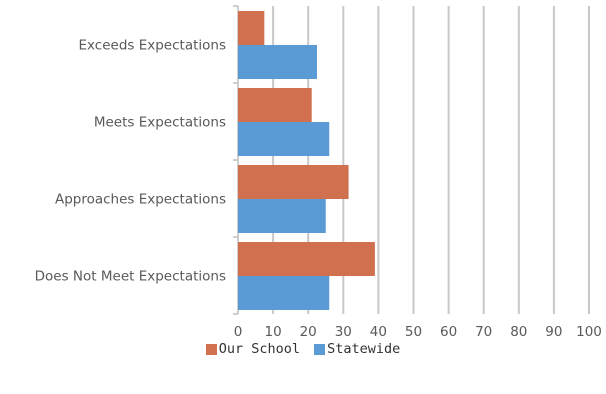 The image size is (606, 394). What do you see at coordinates (343, 332) in the screenshot?
I see `x-tick-label-30: 30` at bounding box center [343, 332].